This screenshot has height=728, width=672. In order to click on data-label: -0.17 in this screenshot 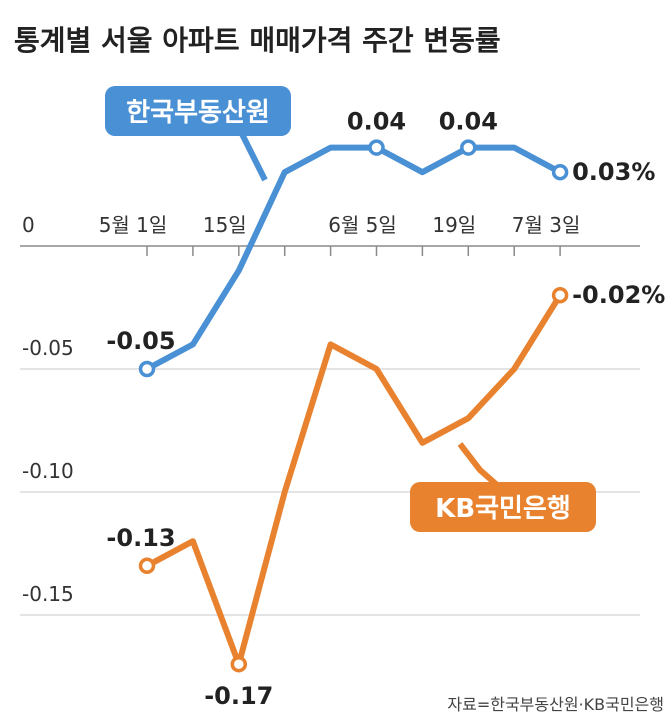, I will do `click(238, 696)`.